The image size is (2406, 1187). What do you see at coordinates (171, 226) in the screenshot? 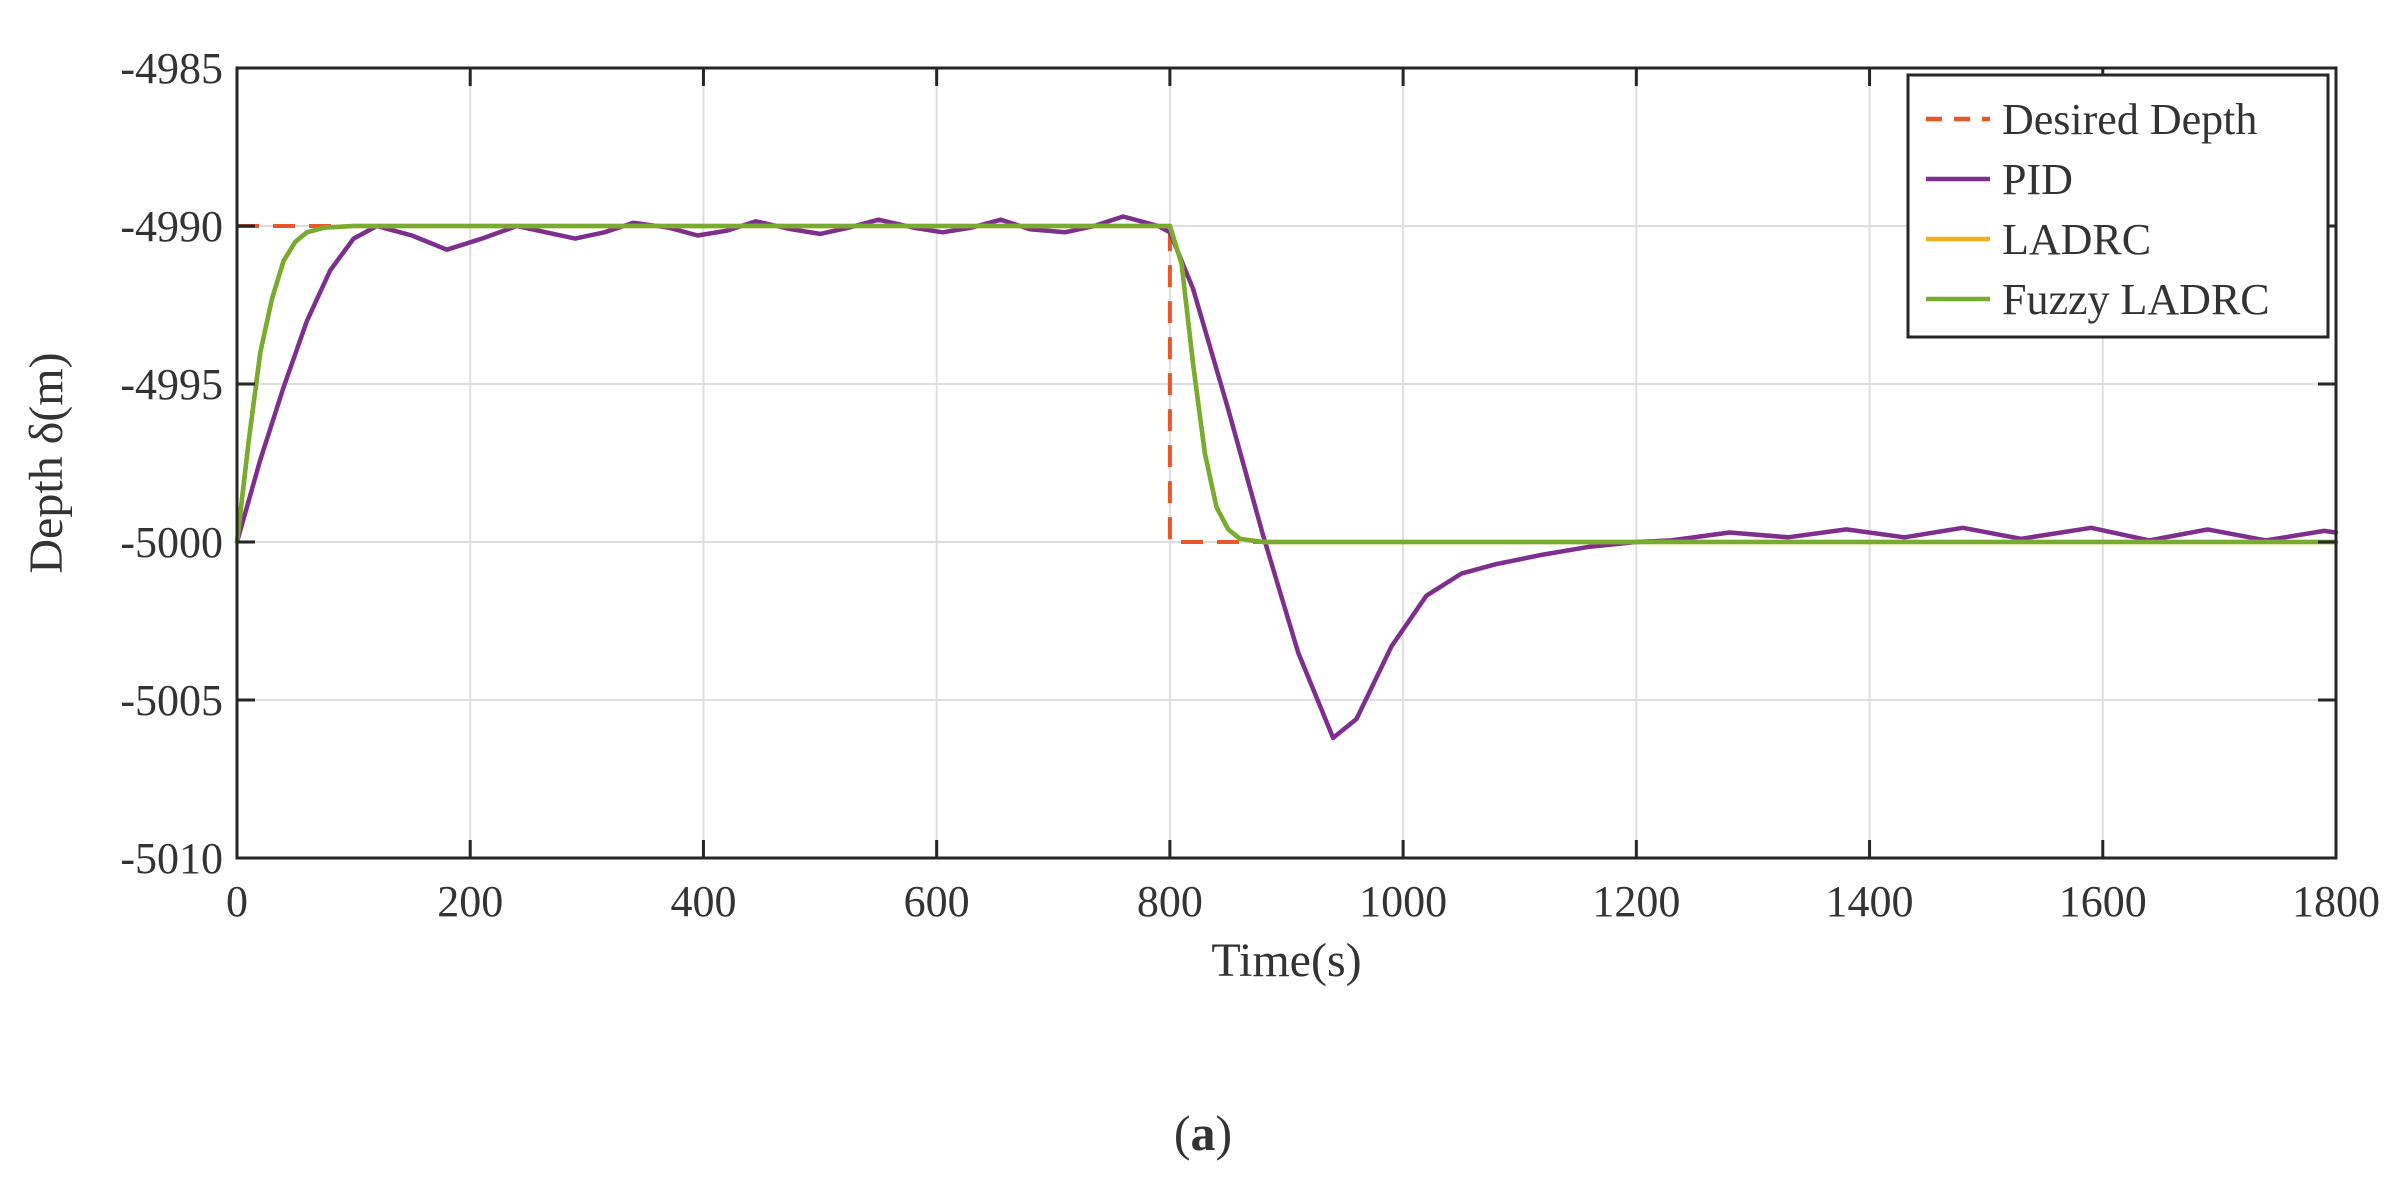
I see `y-tick-label: -4990` at bounding box center [171, 226].